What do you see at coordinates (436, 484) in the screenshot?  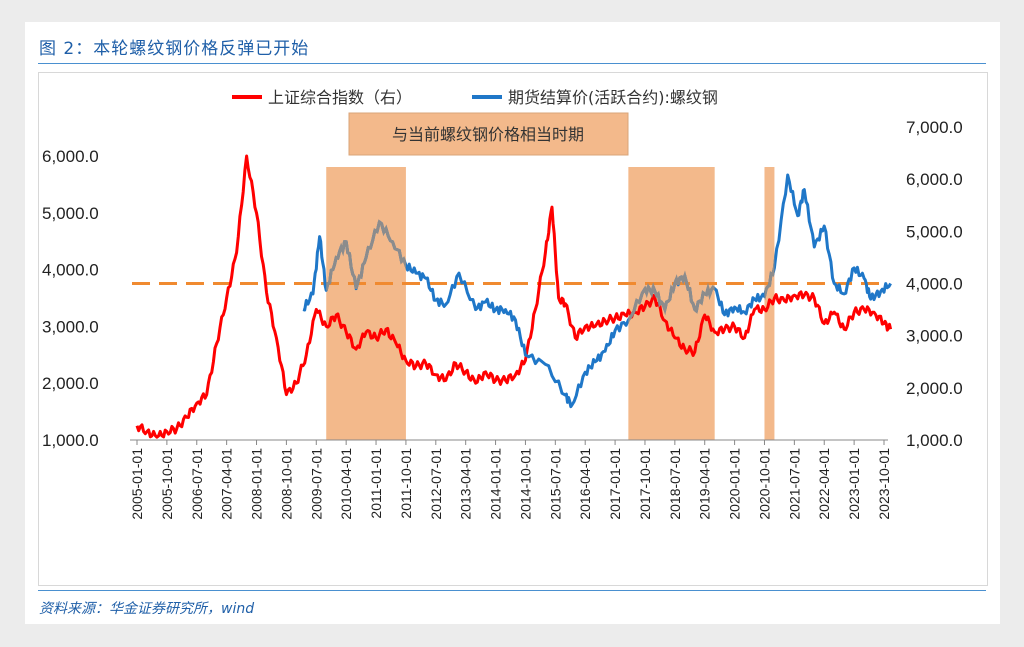 I see `x-axis-tick-label: 2012-07-01` at bounding box center [436, 484].